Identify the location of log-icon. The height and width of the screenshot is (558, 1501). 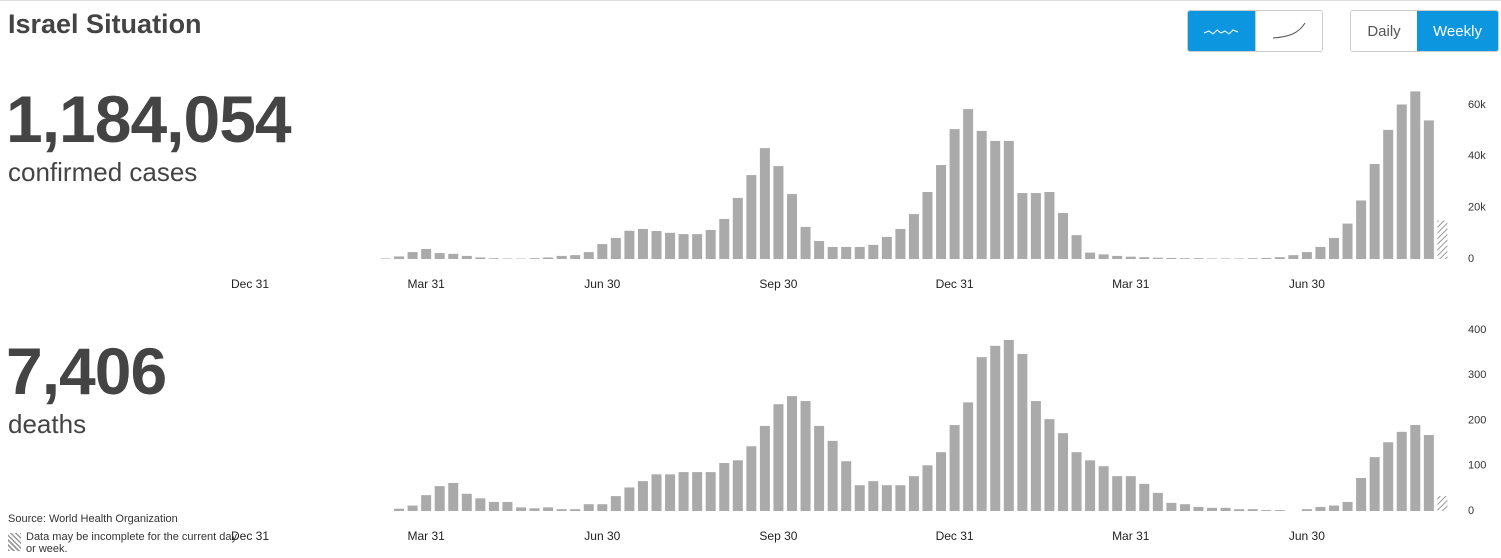
(1289, 30).